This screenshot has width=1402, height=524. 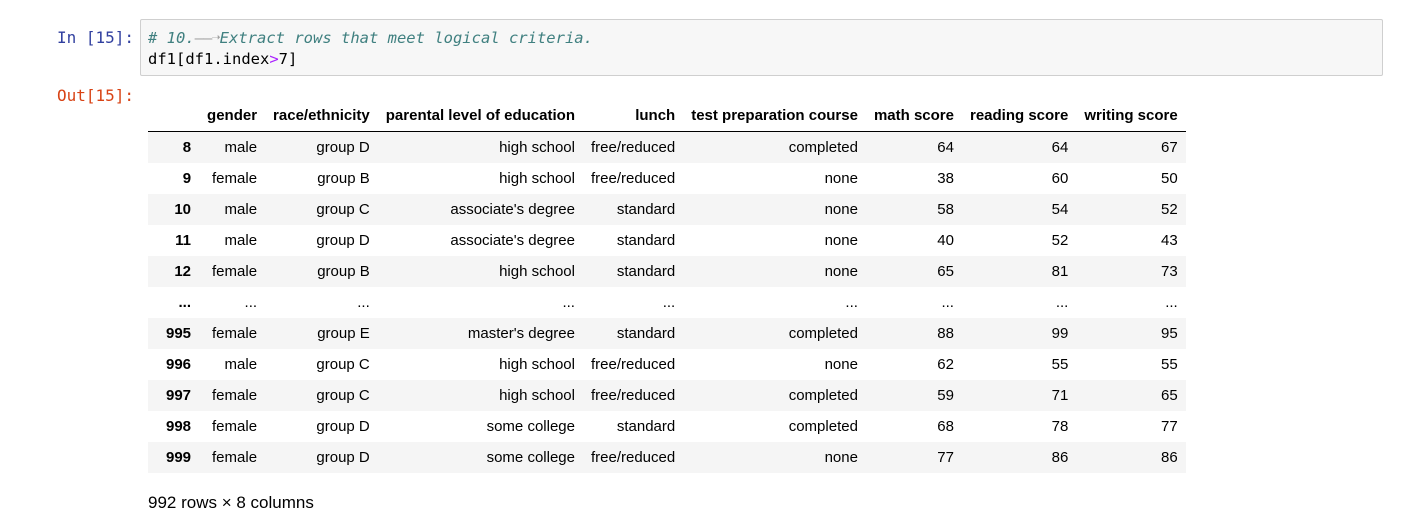 What do you see at coordinates (187, 178) in the screenshot?
I see `row-index: 9` at bounding box center [187, 178].